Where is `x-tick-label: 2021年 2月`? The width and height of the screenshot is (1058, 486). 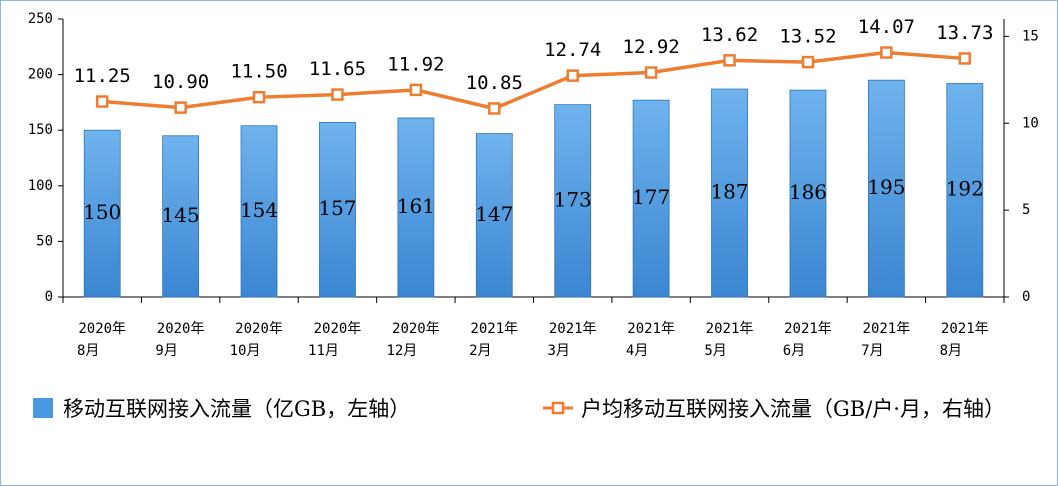 x-tick-label: 2021年 2月 is located at coordinates (493, 340).